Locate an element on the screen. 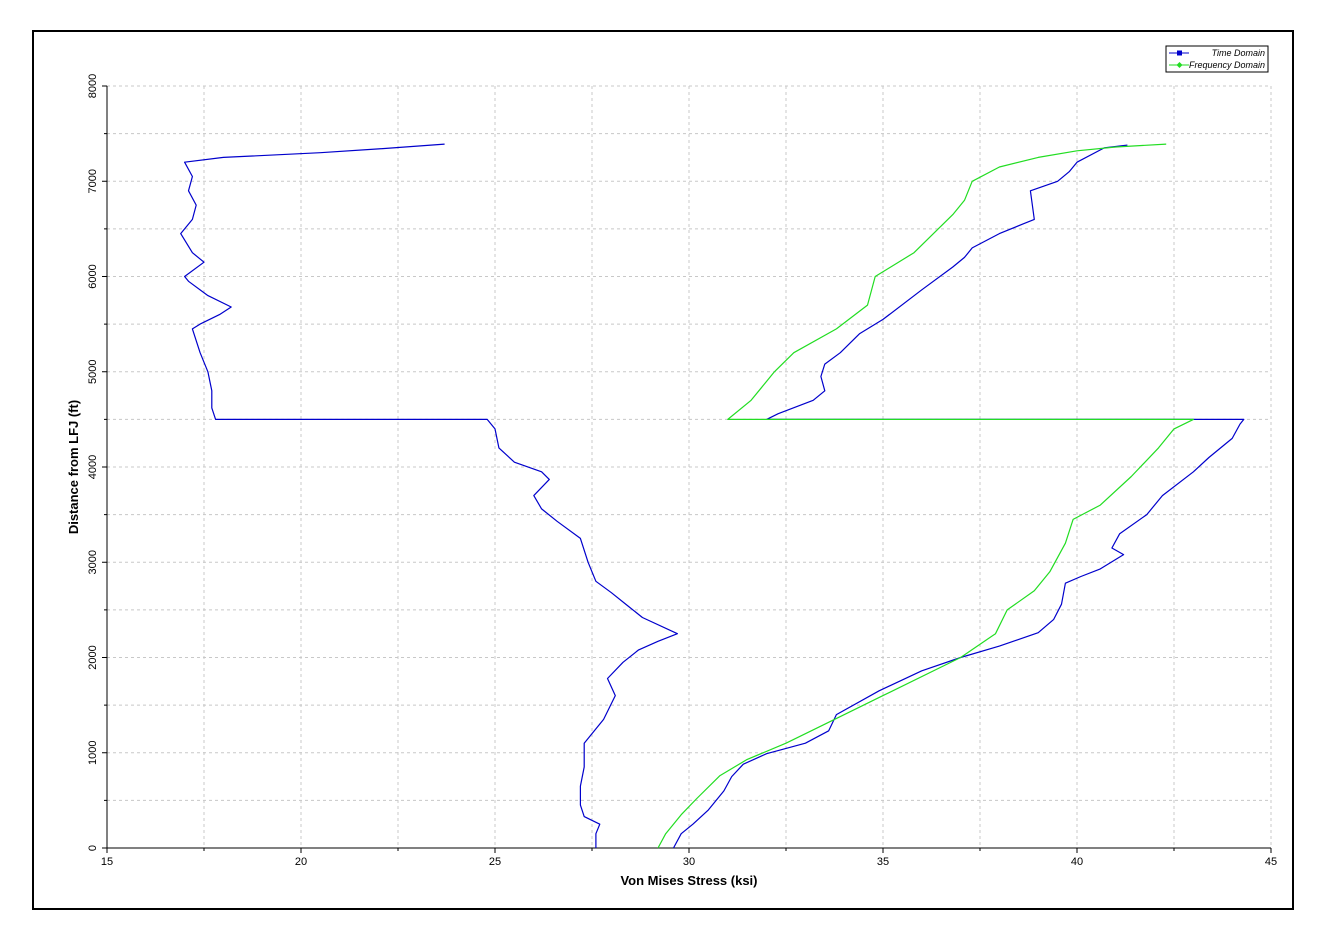 Image resolution: width=1326 pixels, height=942 pixels. x-tick-label: 40 is located at coordinates (1077, 862).